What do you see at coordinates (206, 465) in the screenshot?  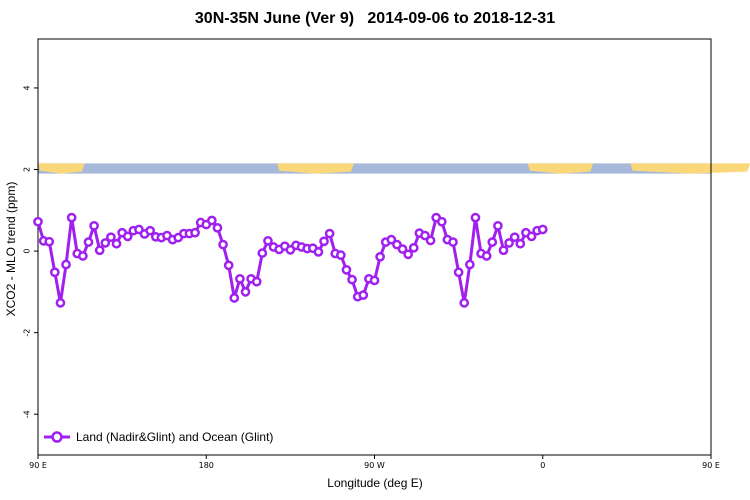 I see `x-tick-label: 180` at bounding box center [206, 465].